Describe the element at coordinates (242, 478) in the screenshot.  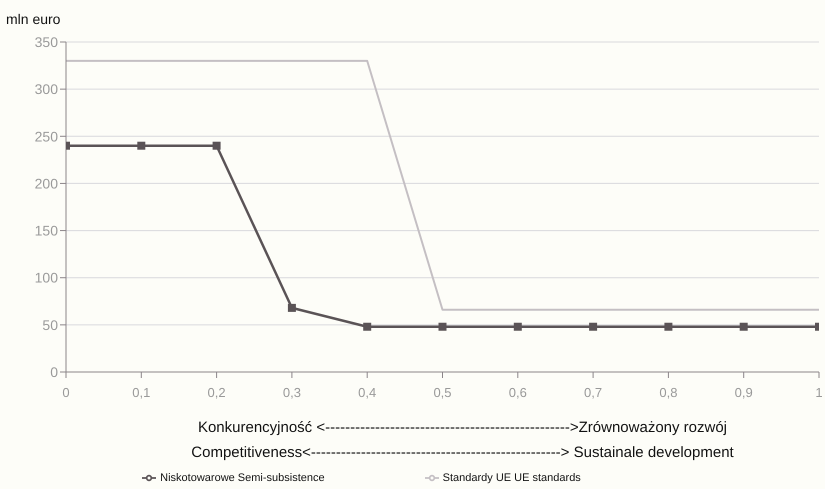
I see `legend-label: Niskotowarowe Semi-subsistence` at that location.